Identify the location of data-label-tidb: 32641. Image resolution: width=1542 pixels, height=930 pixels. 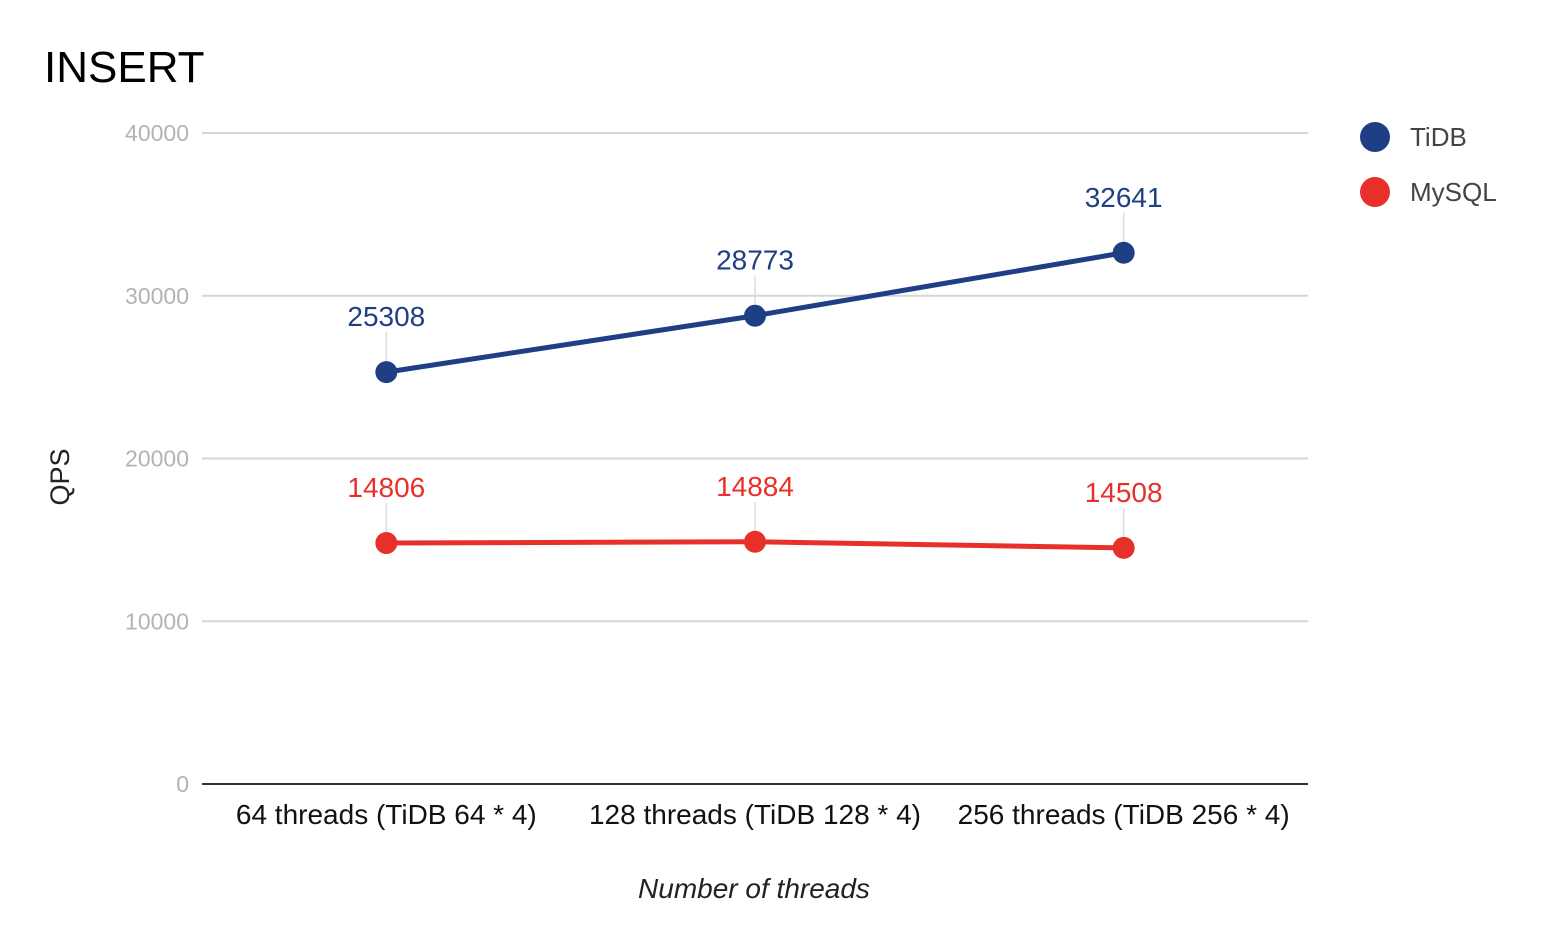
(1124, 197).